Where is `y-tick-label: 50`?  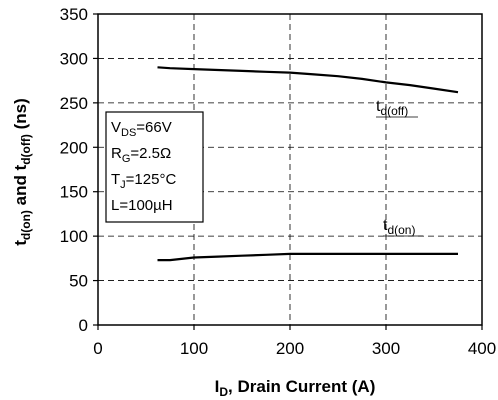
y-tick-label: 50 is located at coordinates (78, 281).